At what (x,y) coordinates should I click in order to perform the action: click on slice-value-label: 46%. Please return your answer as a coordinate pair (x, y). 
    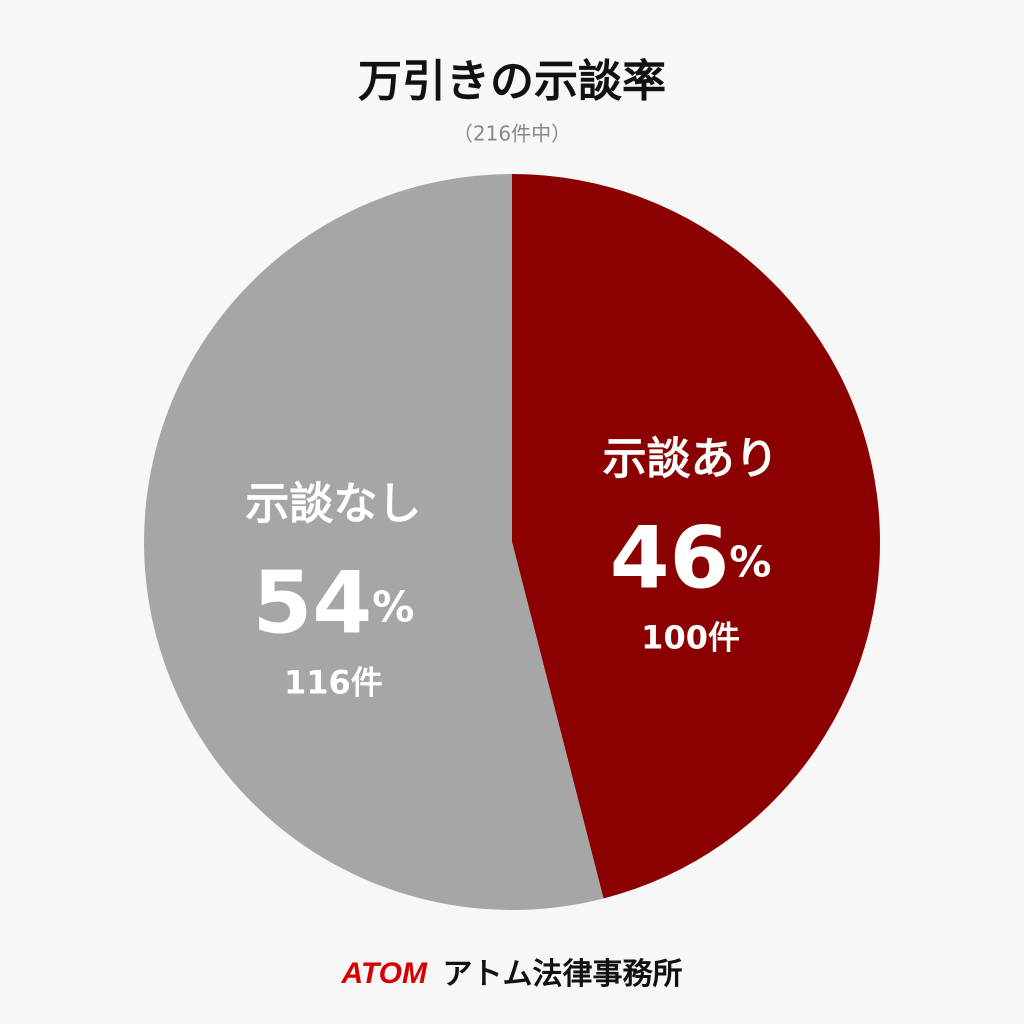
    Looking at the image, I should click on (691, 559).